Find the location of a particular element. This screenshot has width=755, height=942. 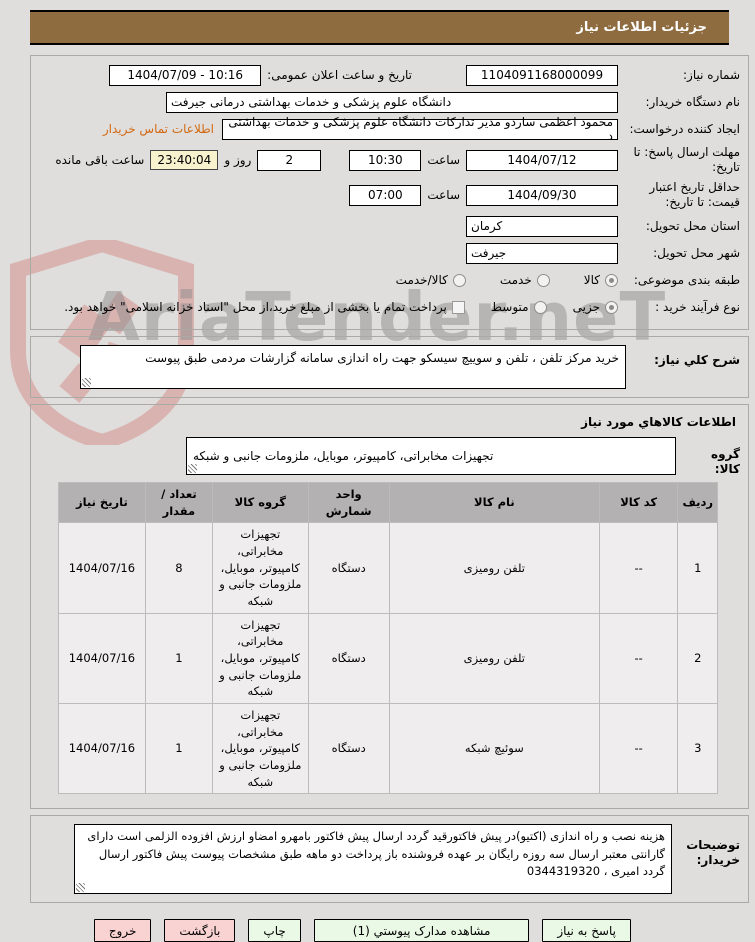

exit-button: خروج is located at coordinates (122, 930).